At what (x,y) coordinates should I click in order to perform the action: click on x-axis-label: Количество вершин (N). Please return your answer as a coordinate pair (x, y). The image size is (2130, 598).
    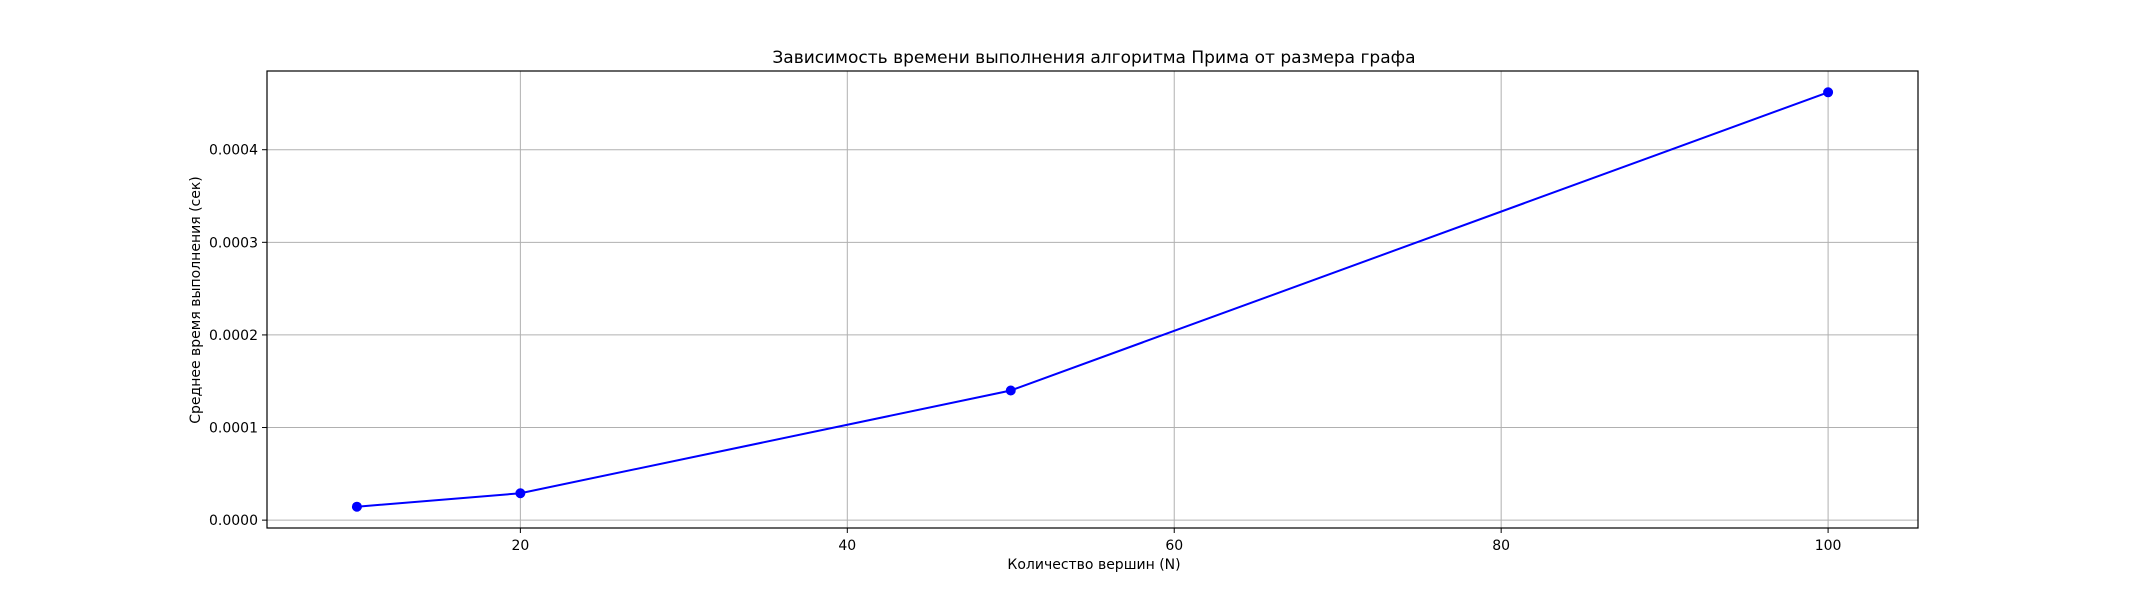
    Looking at the image, I should click on (1093, 565).